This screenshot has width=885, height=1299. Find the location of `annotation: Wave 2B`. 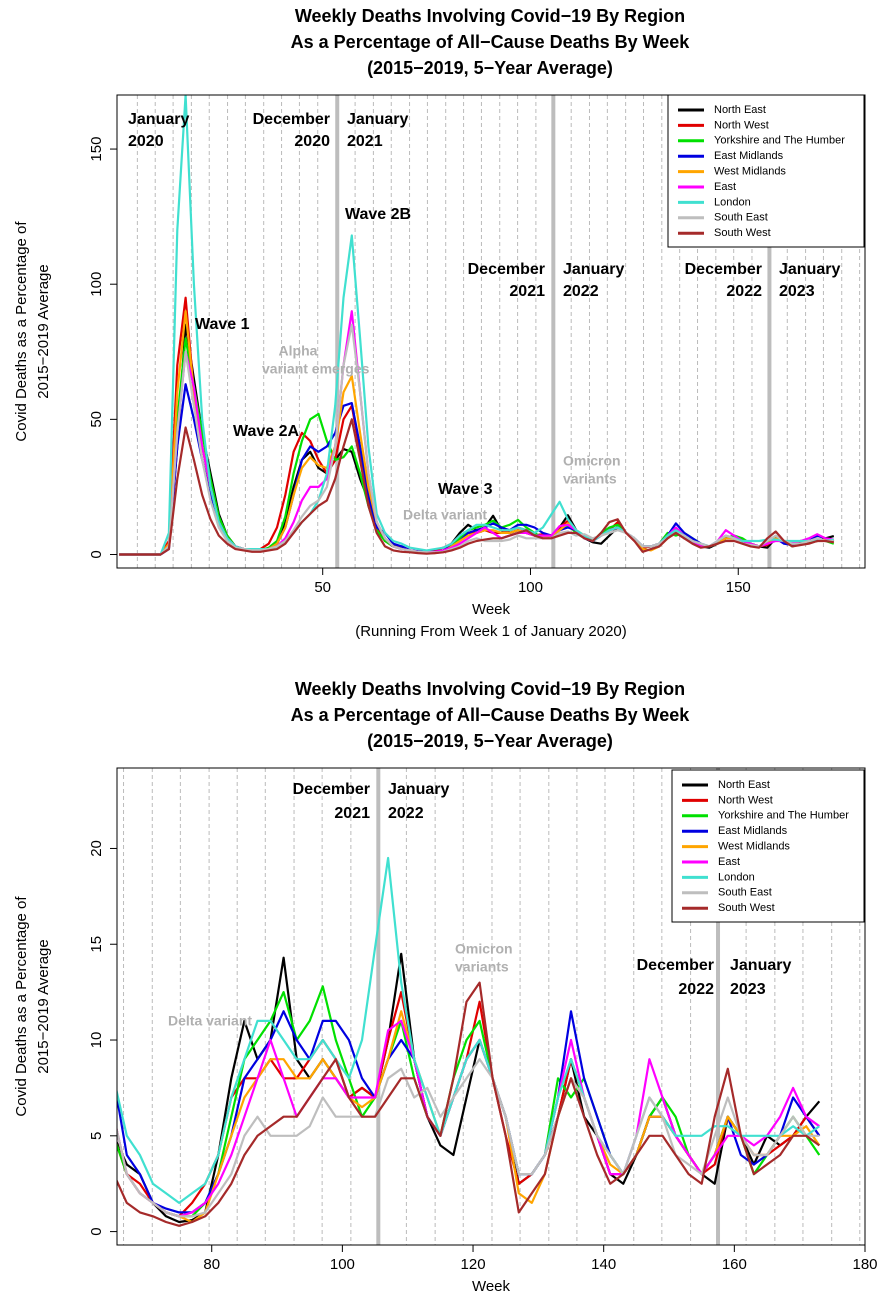

annotation: Wave 2B is located at coordinates (378, 214).